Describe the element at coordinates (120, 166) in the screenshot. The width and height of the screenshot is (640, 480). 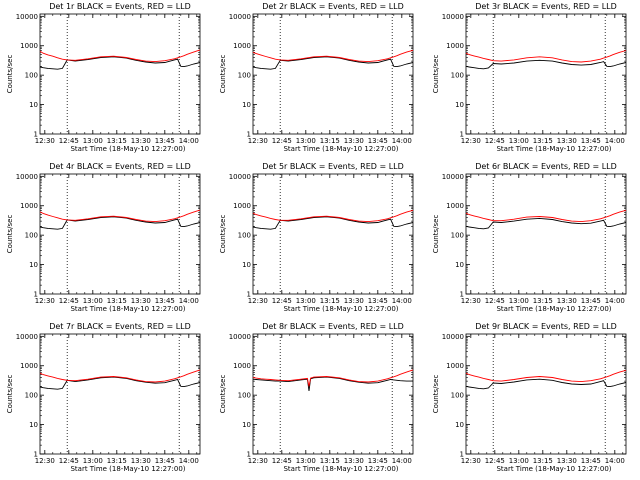
I see `chart-title: Det 4r BLACK = Events, RED = LLD` at that location.